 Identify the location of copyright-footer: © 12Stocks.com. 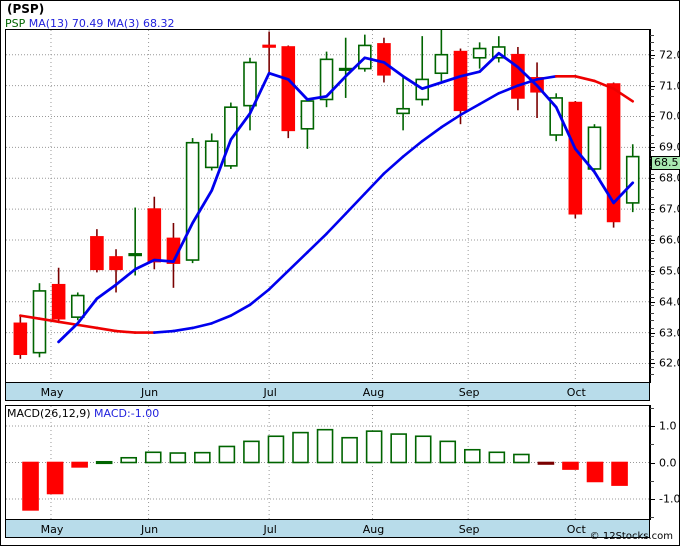
(631, 536).